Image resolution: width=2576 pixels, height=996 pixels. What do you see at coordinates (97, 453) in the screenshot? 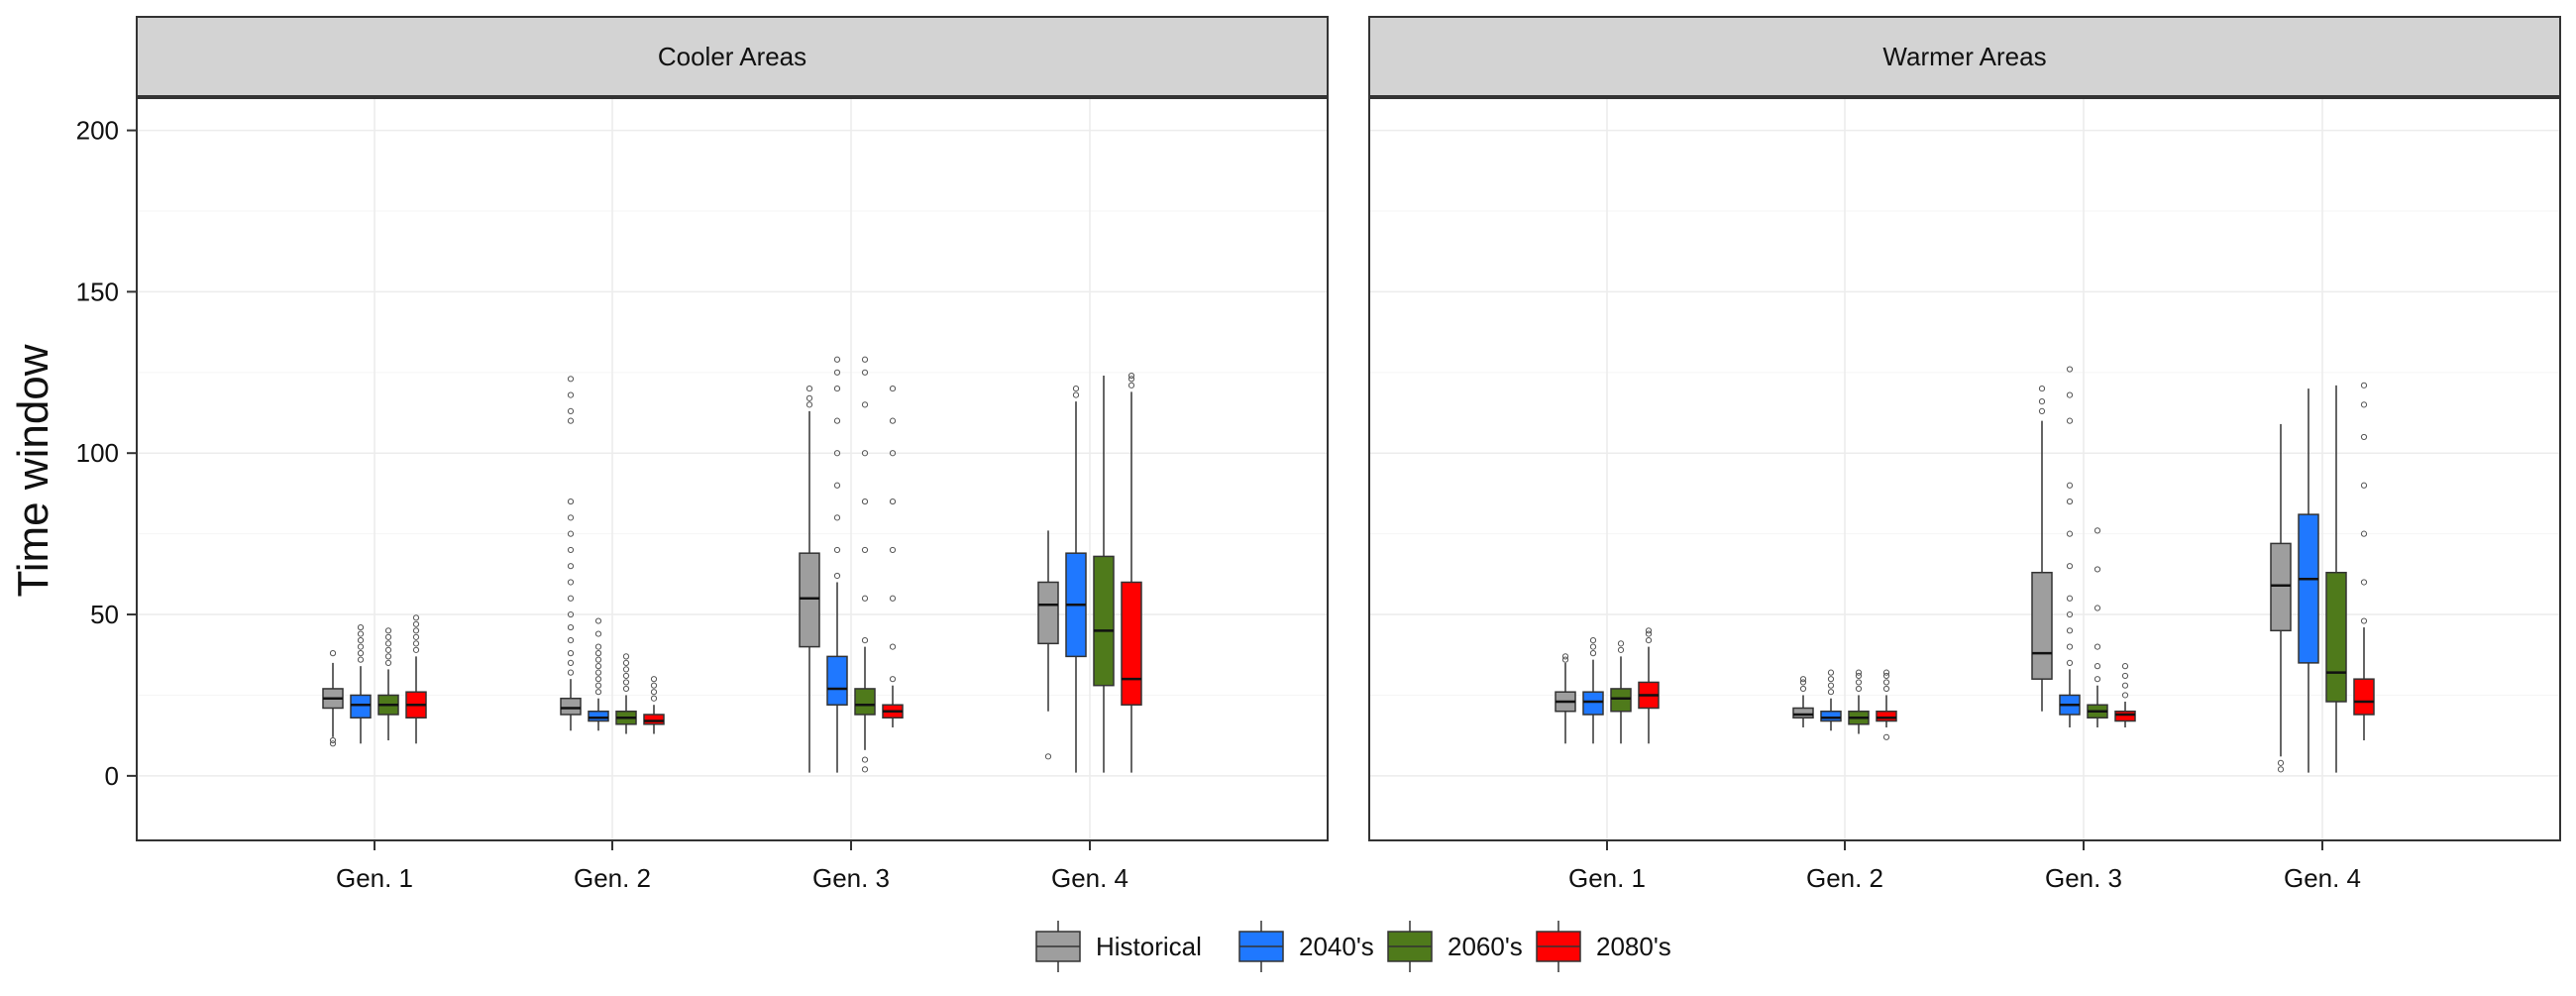
I see `y-tick-label: 100` at bounding box center [97, 453].